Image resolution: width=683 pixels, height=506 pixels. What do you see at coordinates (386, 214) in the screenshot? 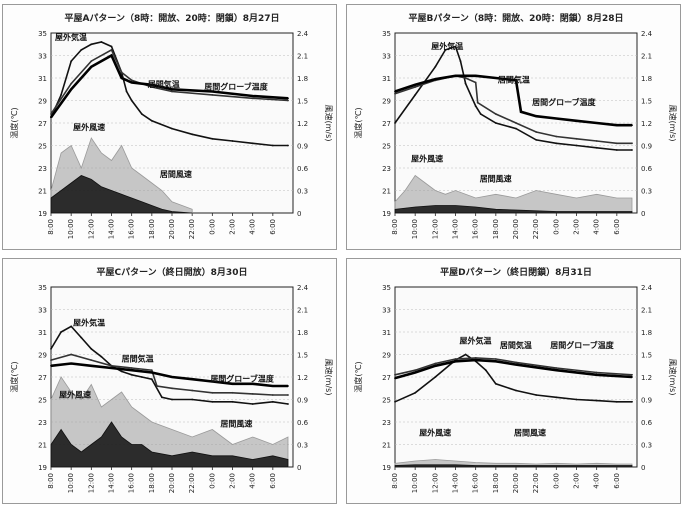
I see `y-tick-label: 19` at bounding box center [386, 214].